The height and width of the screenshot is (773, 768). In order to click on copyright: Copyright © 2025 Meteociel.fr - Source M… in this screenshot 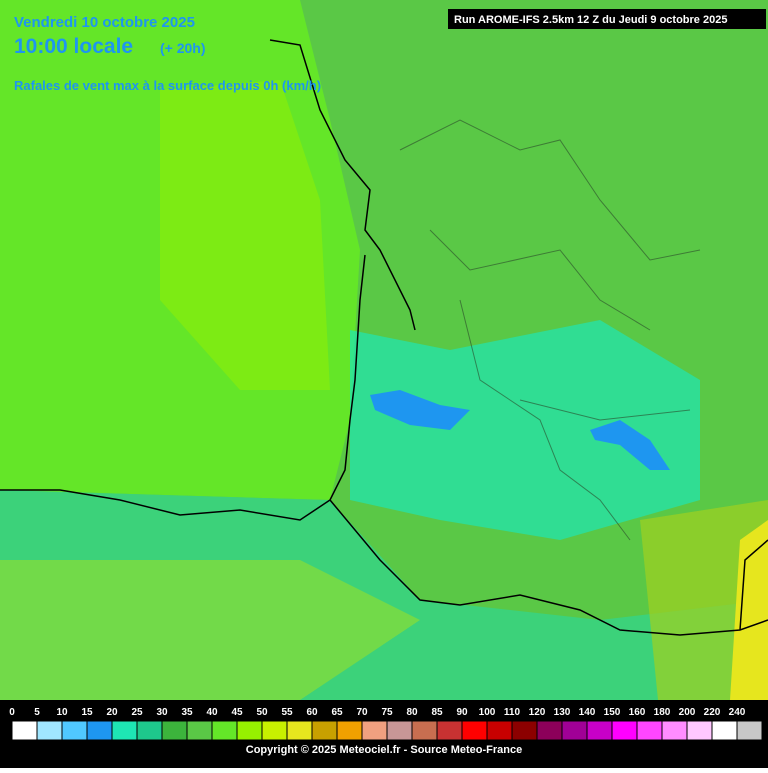, I will do `click(384, 750)`.